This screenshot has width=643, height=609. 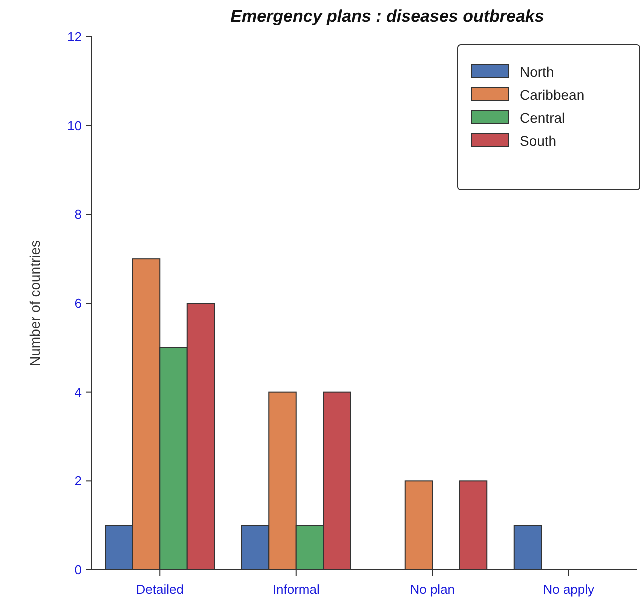 What do you see at coordinates (552, 94) in the screenshot?
I see `legend-label: Caribbean` at bounding box center [552, 94].